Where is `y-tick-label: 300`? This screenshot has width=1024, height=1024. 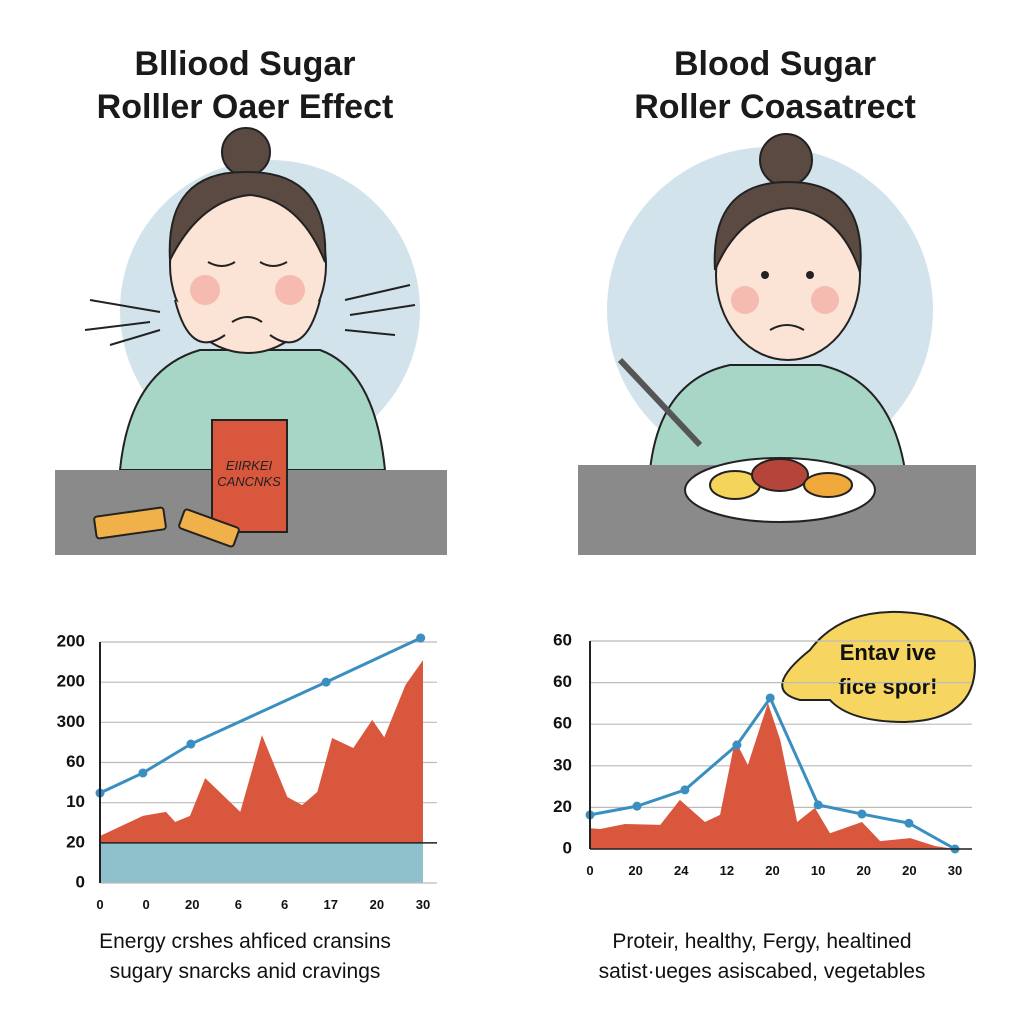
y-tick-label: 300 is located at coordinates (71, 721).